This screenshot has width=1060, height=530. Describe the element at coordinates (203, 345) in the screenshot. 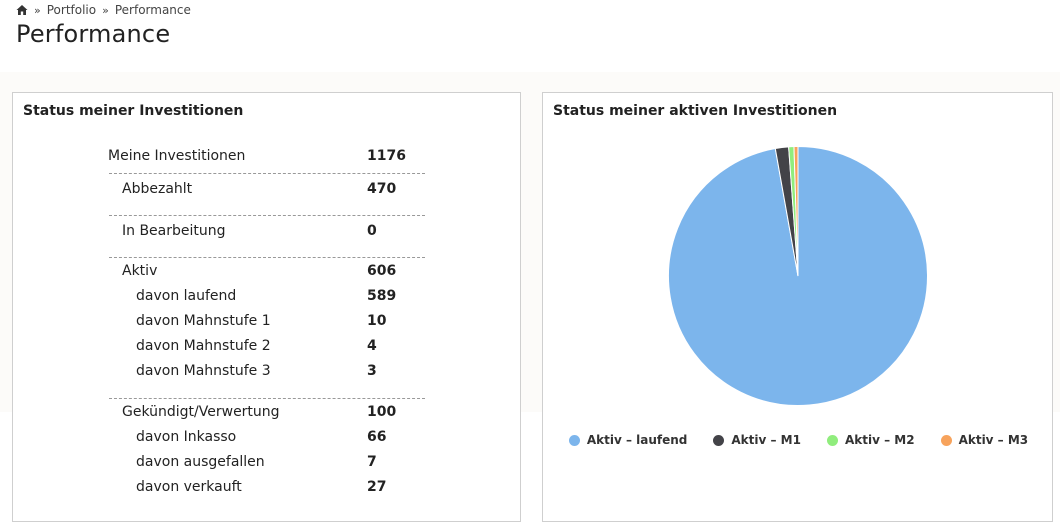

I see `stats-label: davon Mahnstufe 2` at that location.